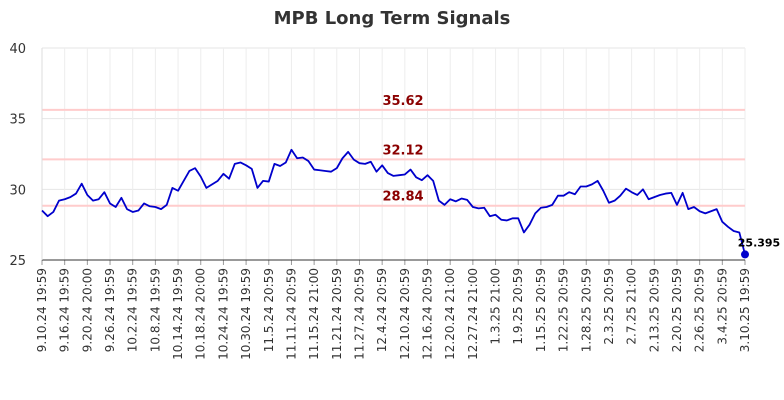 The height and width of the screenshot is (400, 784). What do you see at coordinates (382, 310) in the screenshot?
I see `x-tick-label: 12.4.24 20:59` at bounding box center [382, 310].